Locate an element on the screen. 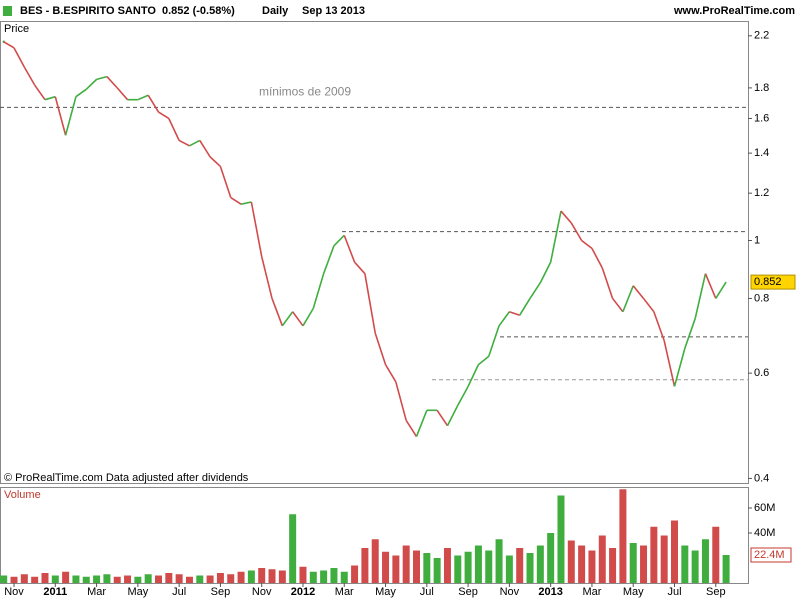 This screenshot has height=600, width=800. y-tick-label: 0.4 is located at coordinates (761, 478).